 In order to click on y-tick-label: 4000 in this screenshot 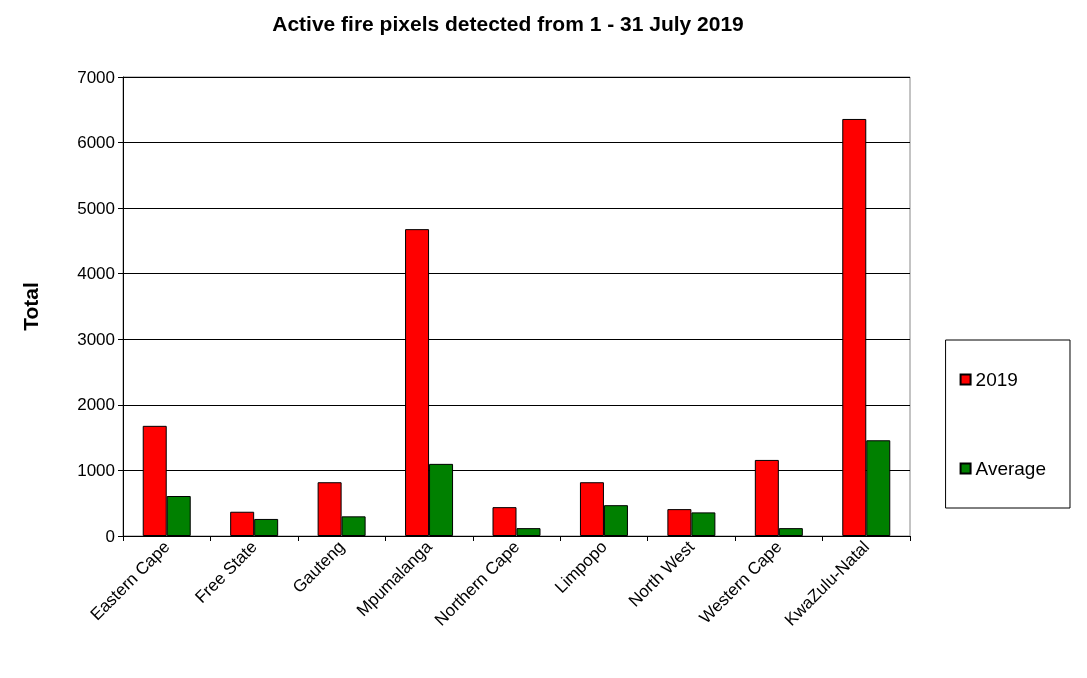, I will do `click(96, 274)`.